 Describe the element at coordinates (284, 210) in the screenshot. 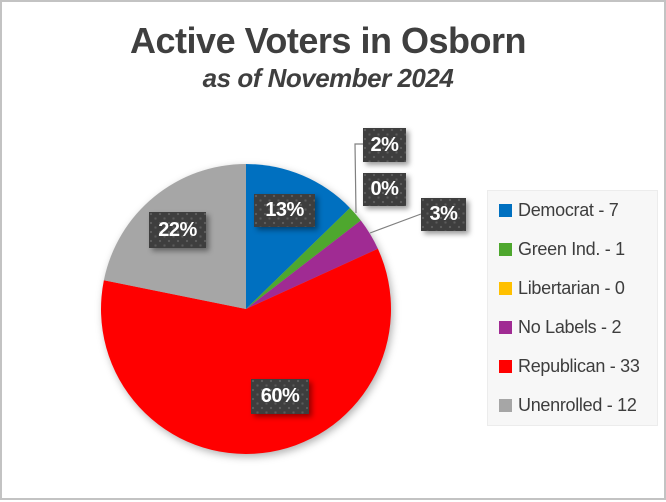

I see `slice-label-democrat: 13%` at that location.